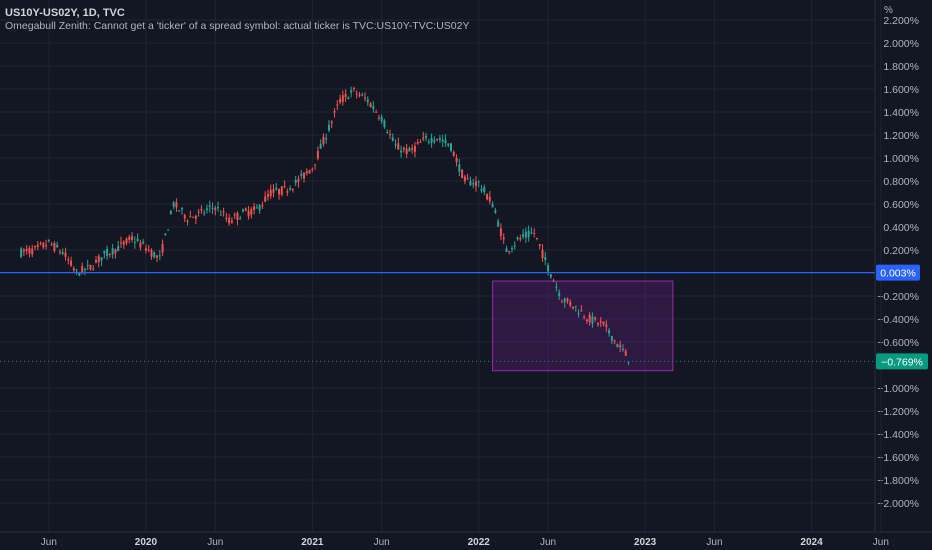  Describe the element at coordinates (811, 542) in the screenshot. I see `time-tick-label: 2024` at that location.